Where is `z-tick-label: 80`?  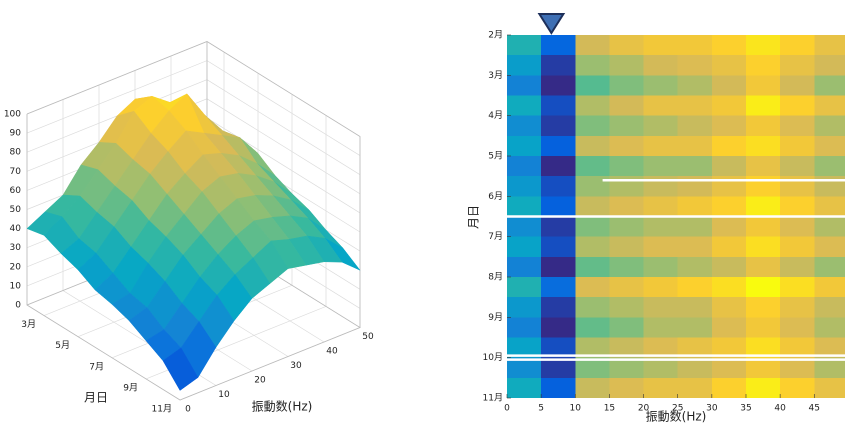 z-tick-label: 80 is located at coordinates (16, 153).